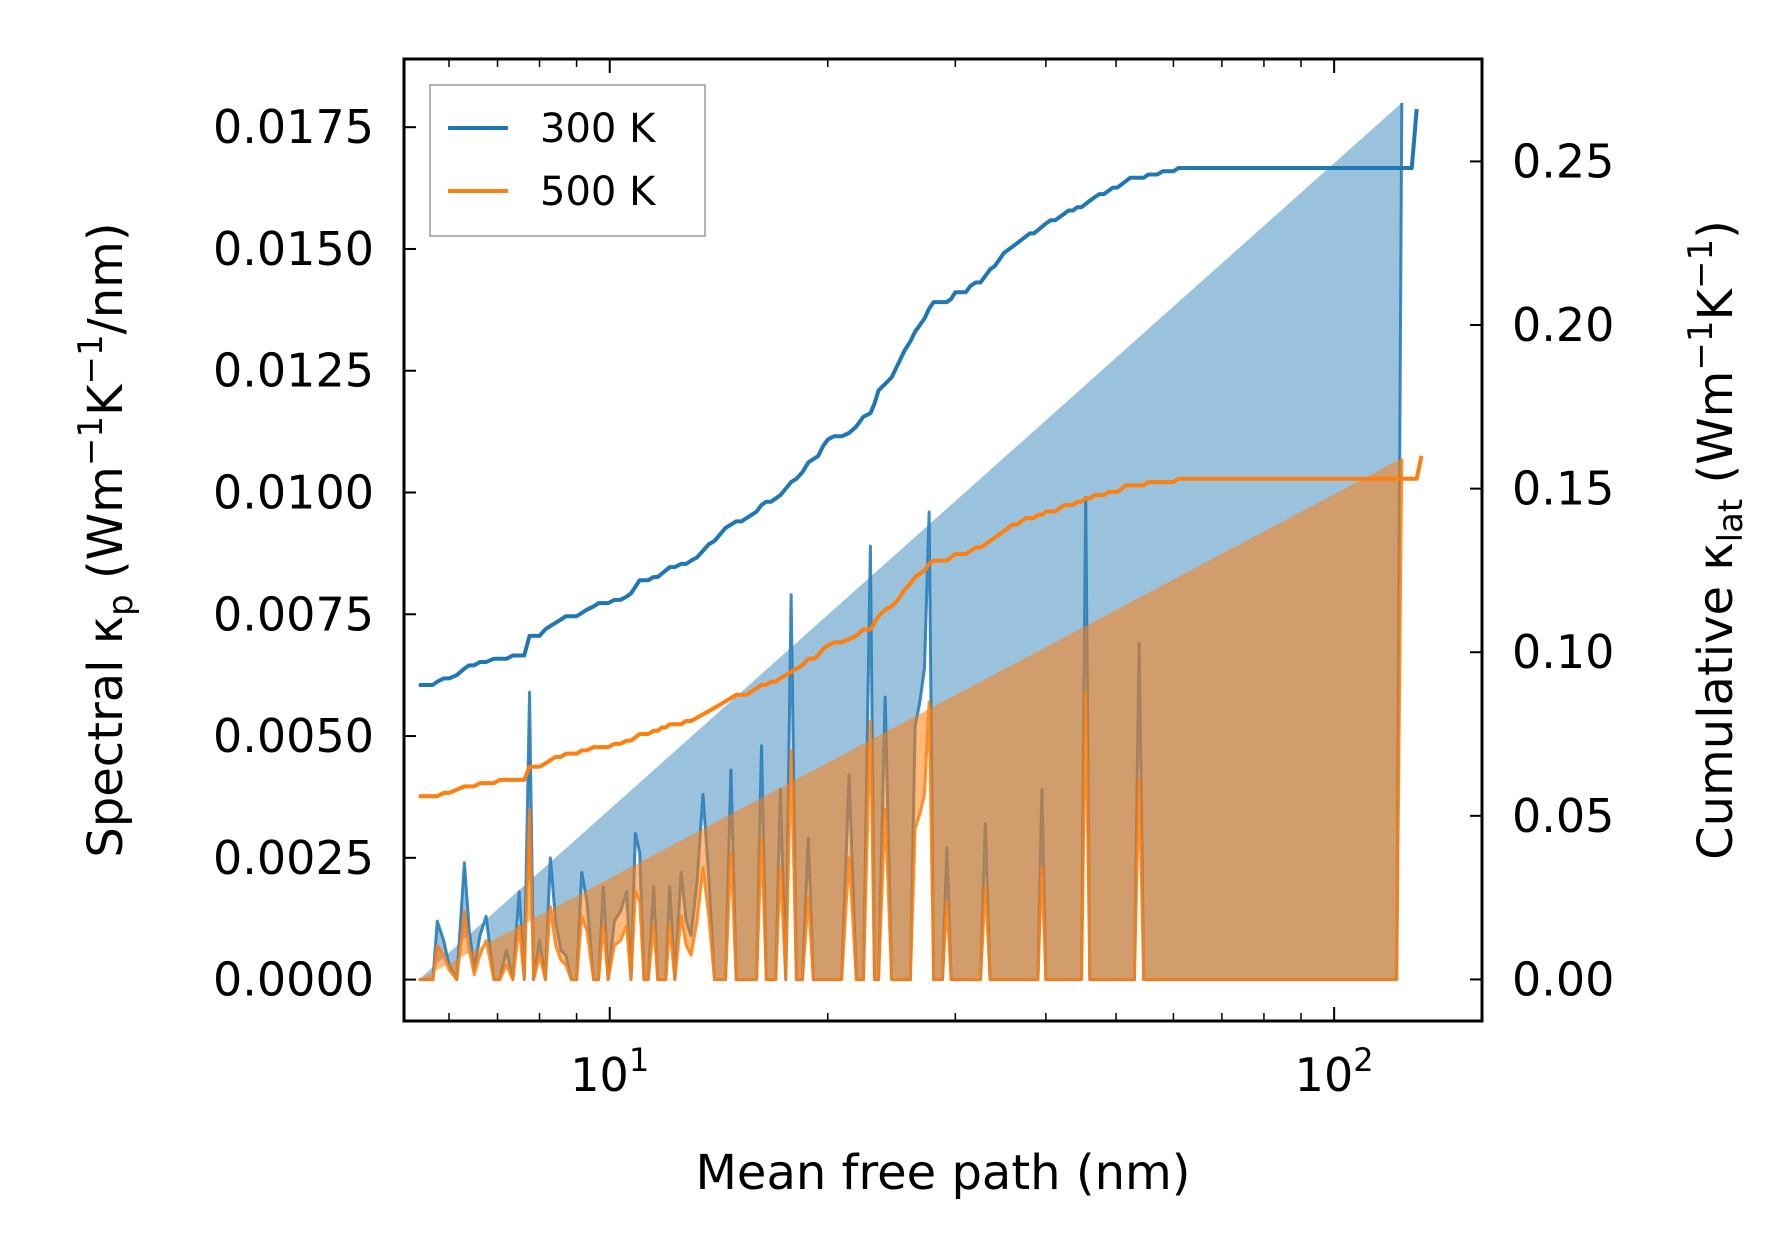  Describe the element at coordinates (293, 371) in the screenshot. I see `y-left-tick-label: 0.0125` at that location.